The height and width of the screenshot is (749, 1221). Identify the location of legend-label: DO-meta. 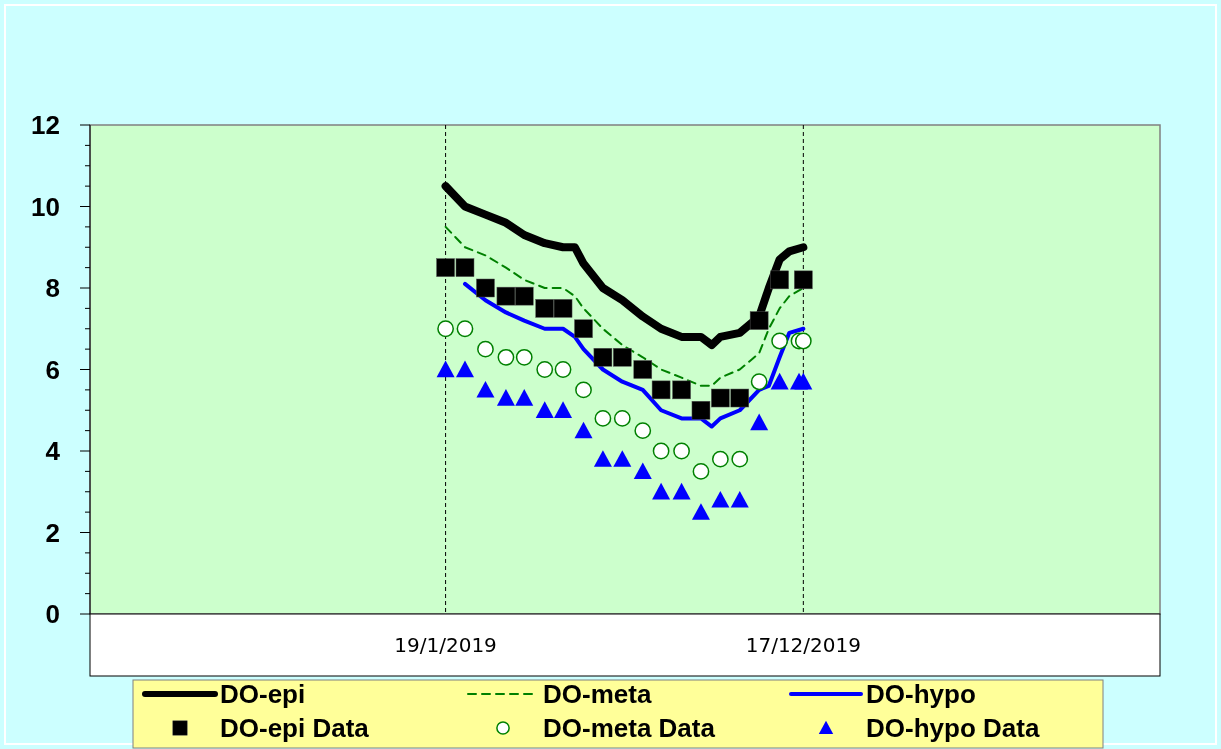
(597, 694).